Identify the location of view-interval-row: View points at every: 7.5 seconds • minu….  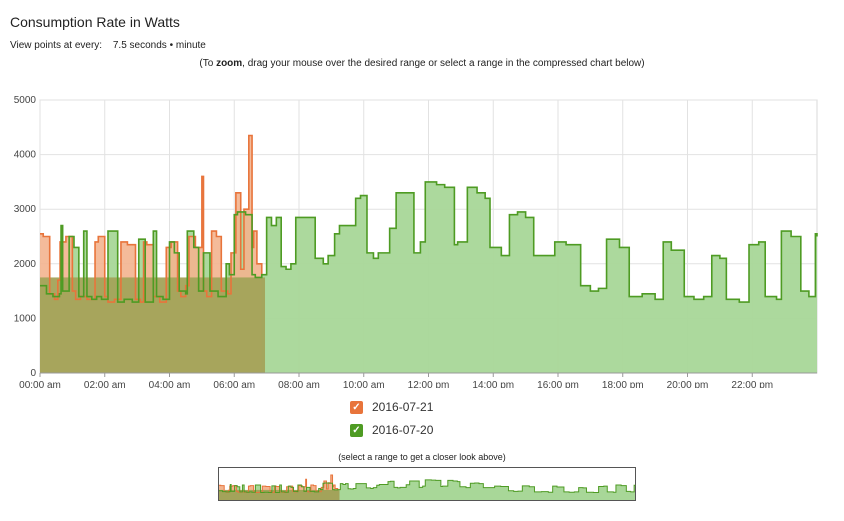
(108, 45).